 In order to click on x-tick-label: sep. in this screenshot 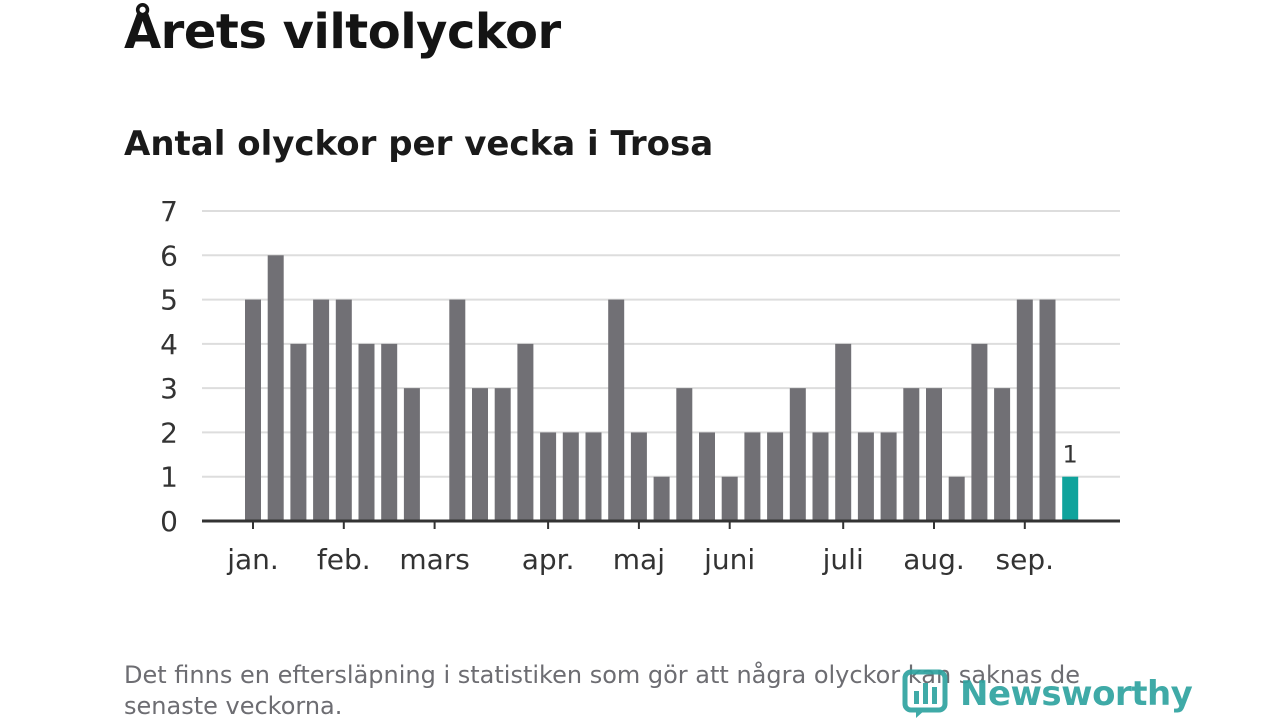, I will do `click(1025, 559)`.